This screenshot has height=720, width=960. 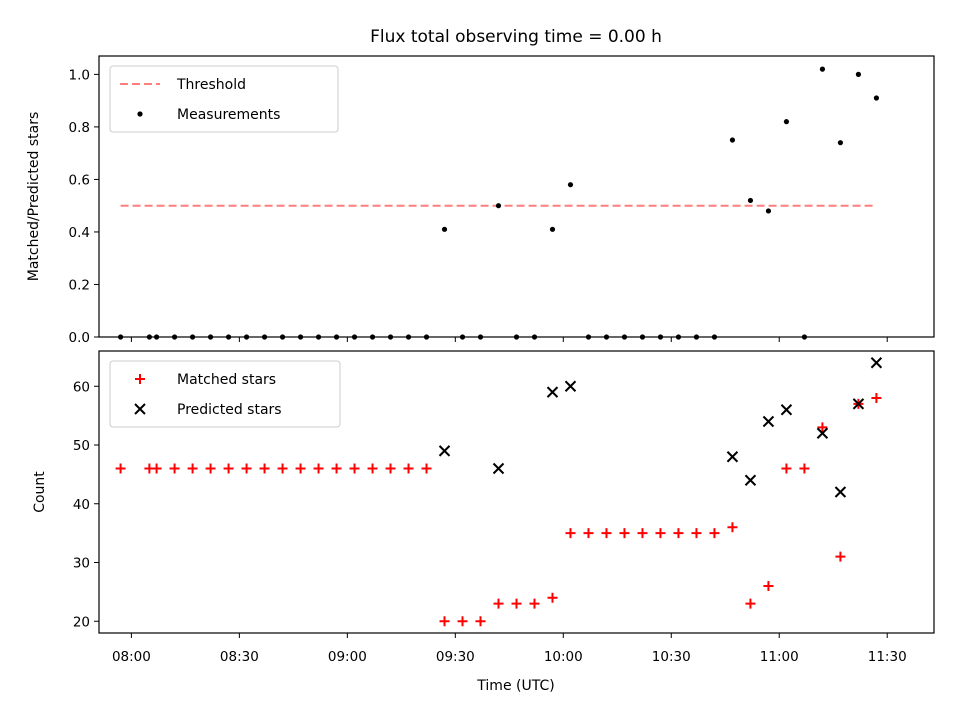 What do you see at coordinates (34, 197) in the screenshot?
I see `y-axis-title: Matched/Predicted stars` at bounding box center [34, 197].